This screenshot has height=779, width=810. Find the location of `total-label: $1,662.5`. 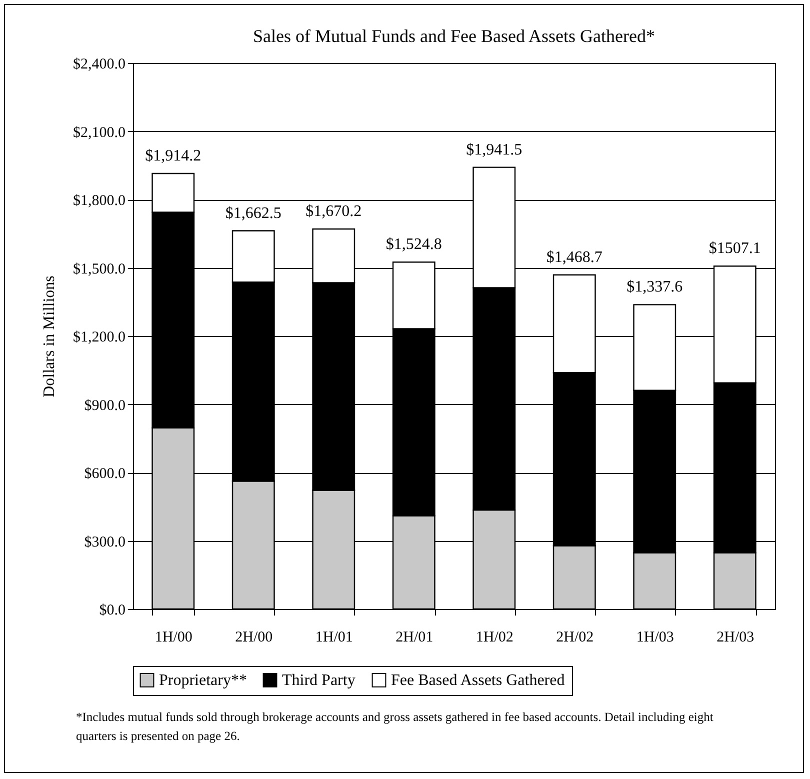

total-label: $1,662.5 is located at coordinates (253, 213).